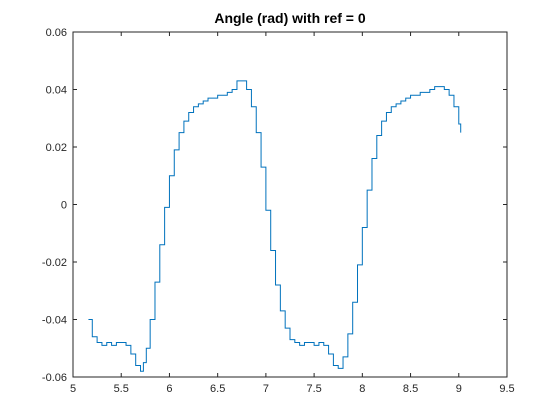 Image resolution: width=560 pixels, height=420 pixels. I want to click on y-tick-label: 0.04, so click(56, 91).